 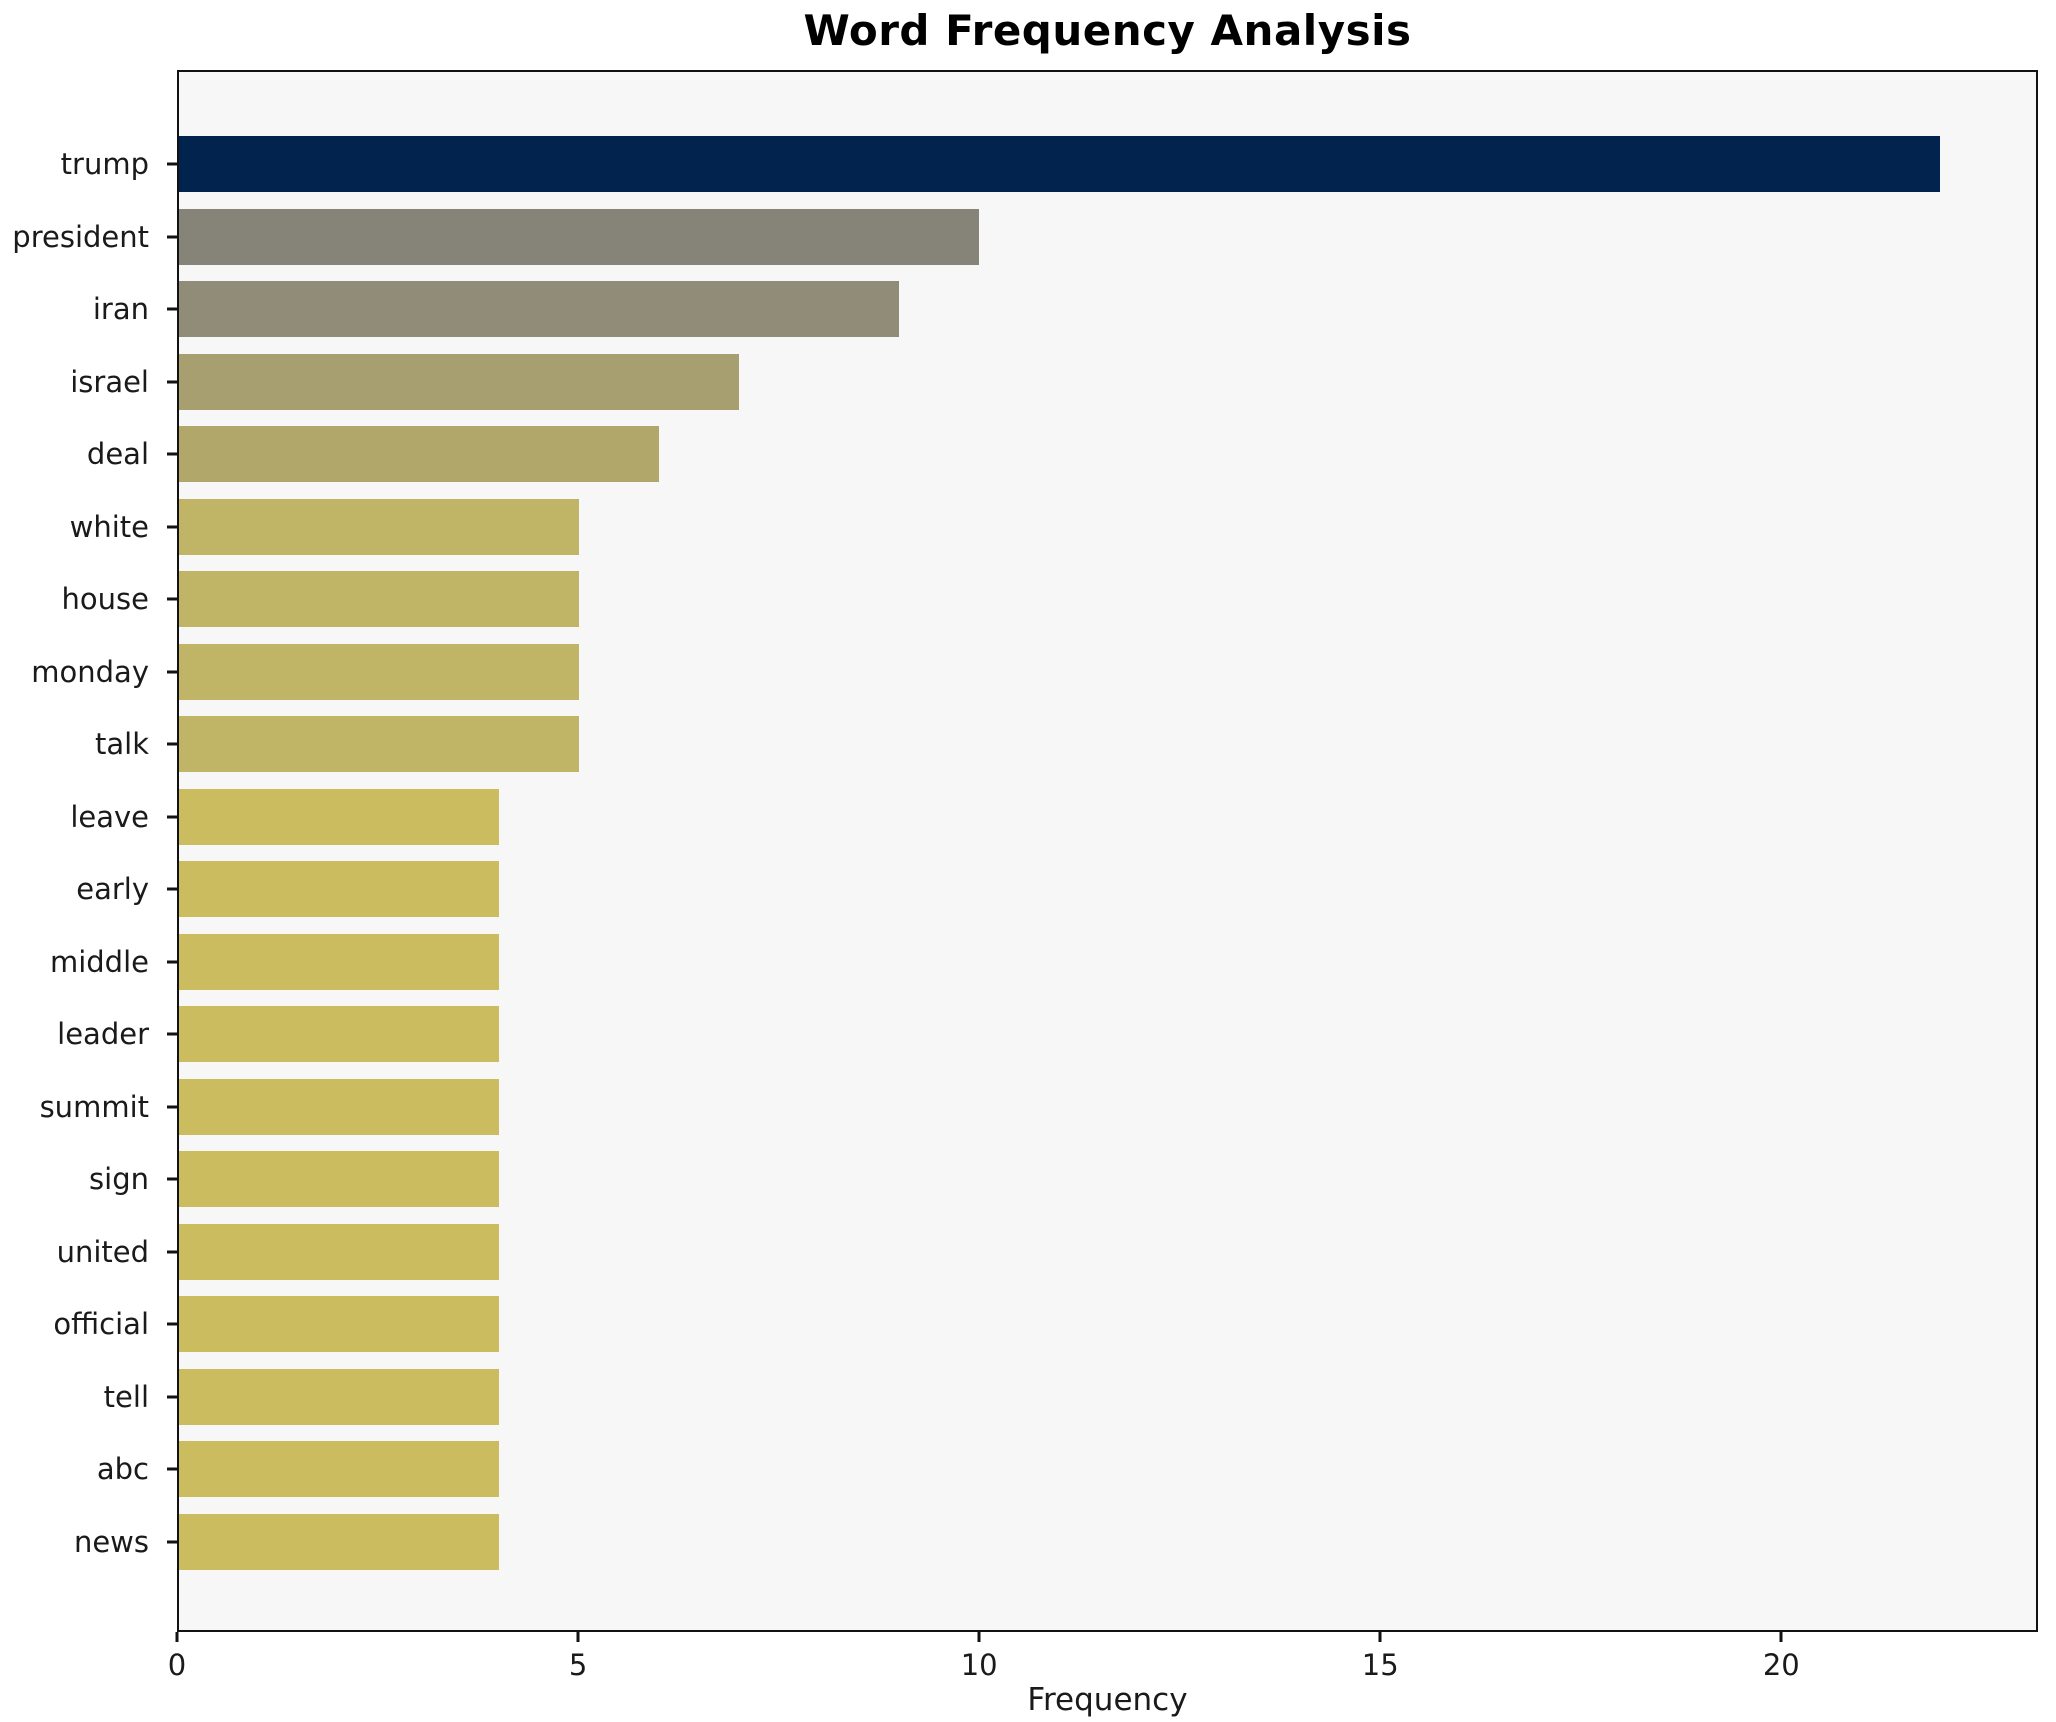 What do you see at coordinates (112, 889) in the screenshot?
I see `y-tick-label: early` at bounding box center [112, 889].